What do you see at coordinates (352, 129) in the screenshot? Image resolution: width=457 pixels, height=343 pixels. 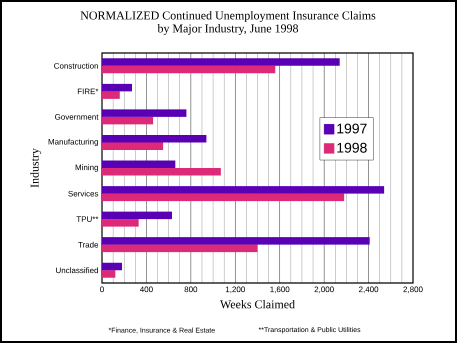 I see `legend-label: 1997` at bounding box center [352, 129].